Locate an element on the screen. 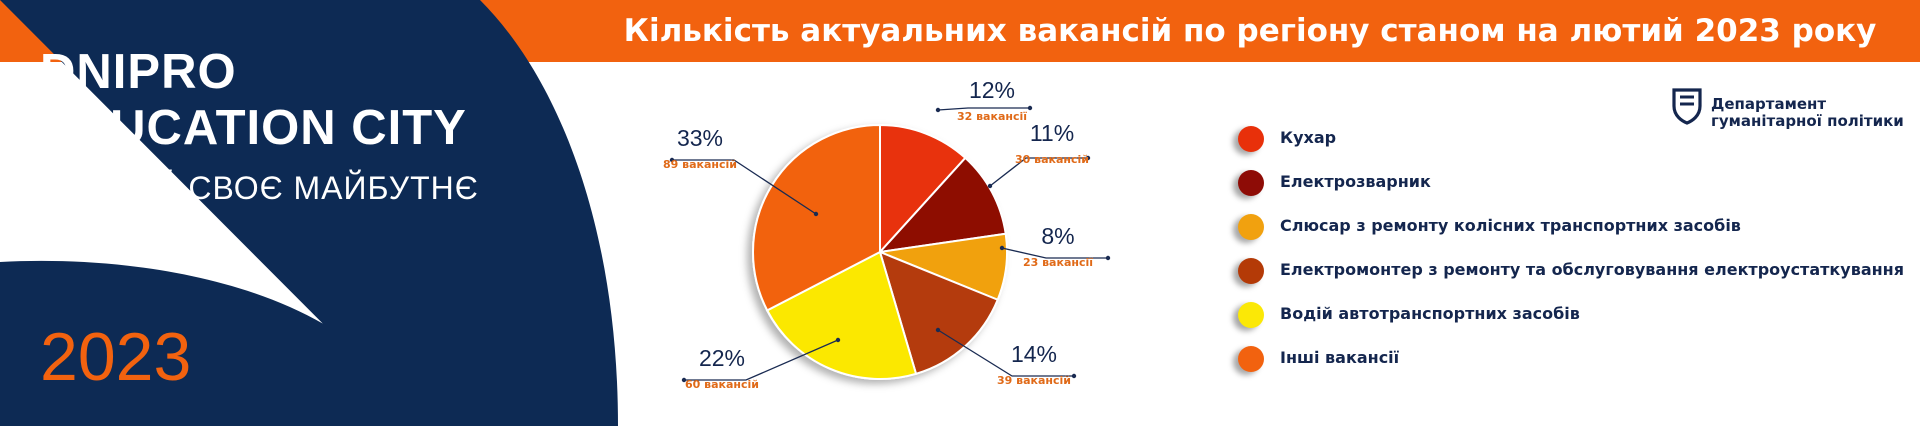 This screenshot has height=426, width=1920. slice-count-label: 30 вакансій is located at coordinates (1052, 159).